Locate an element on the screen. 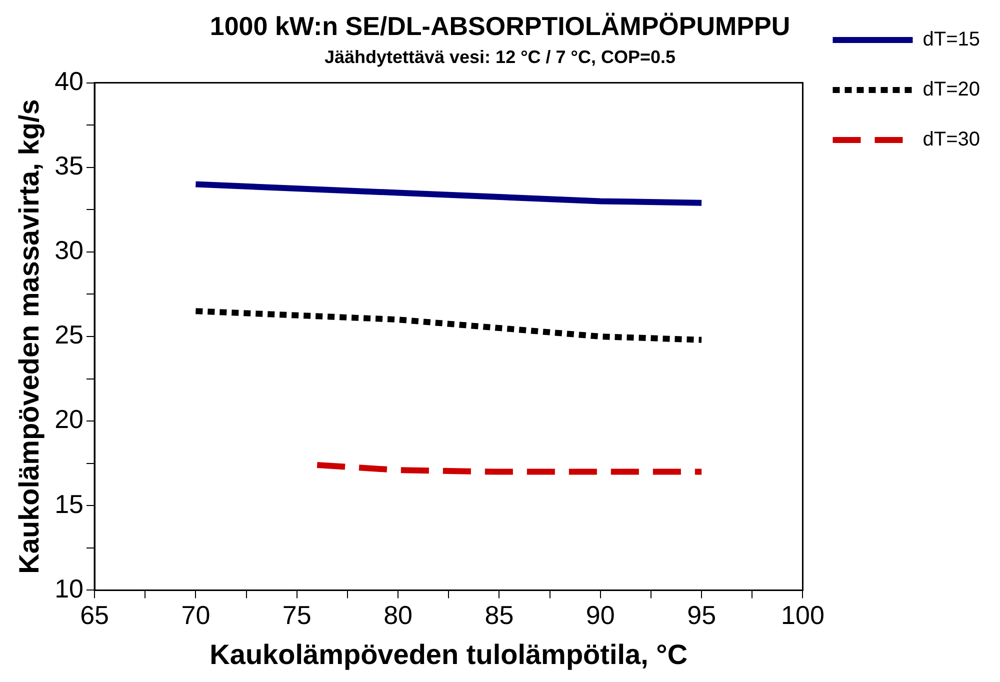 This screenshot has width=1000, height=682. legend-label: dT=15 is located at coordinates (951, 39).